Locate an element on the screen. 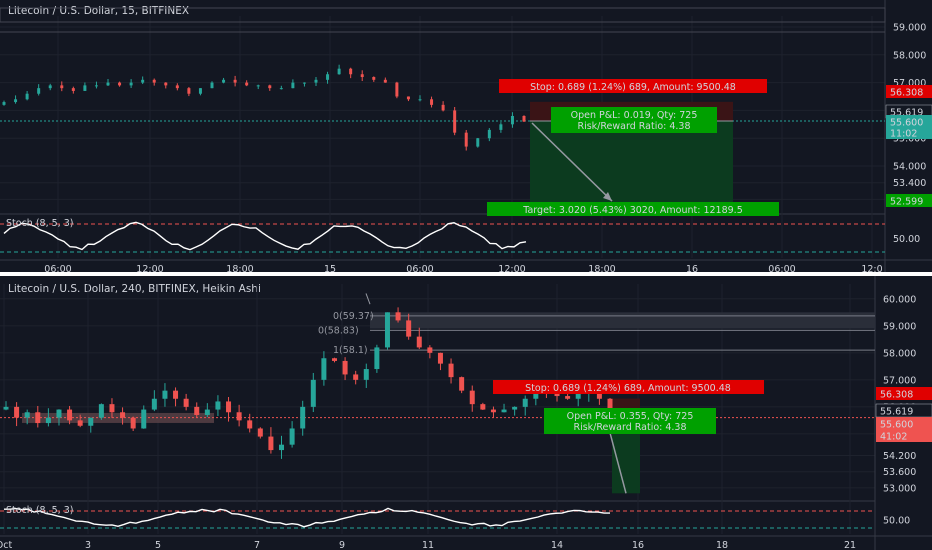  price-badge-label: 52.599 is located at coordinates (906, 202).